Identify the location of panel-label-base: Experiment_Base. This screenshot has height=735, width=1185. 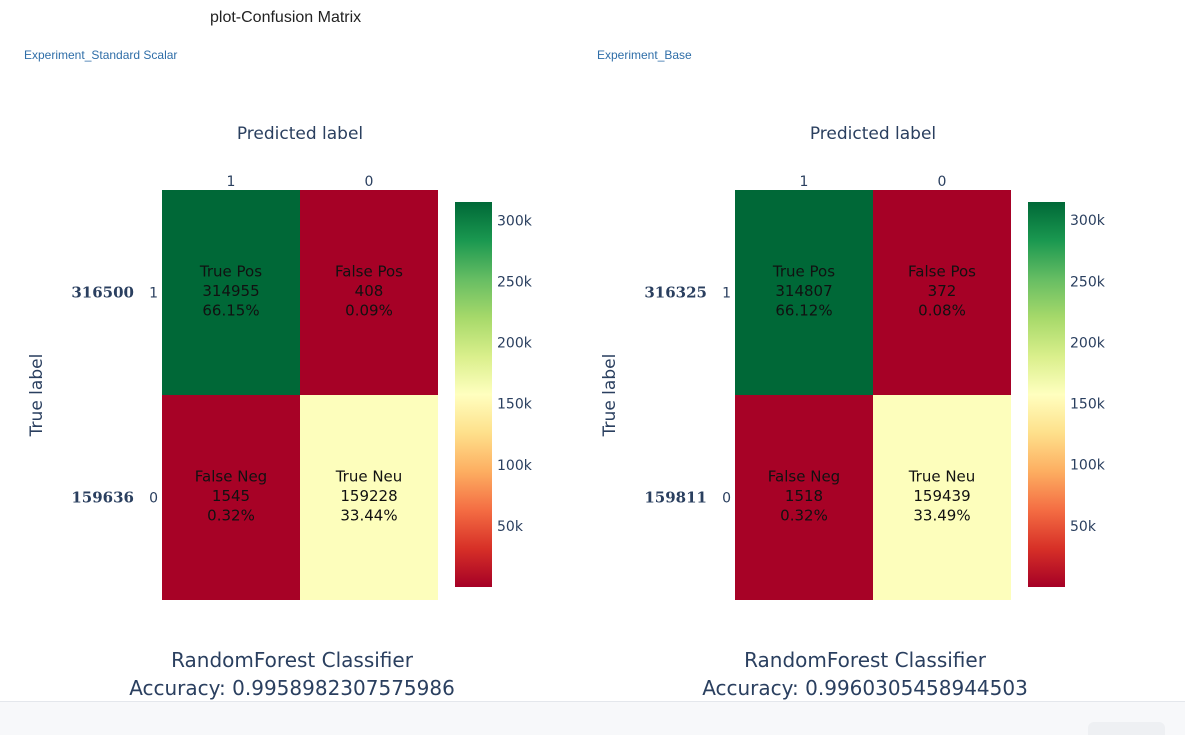
(644, 55).